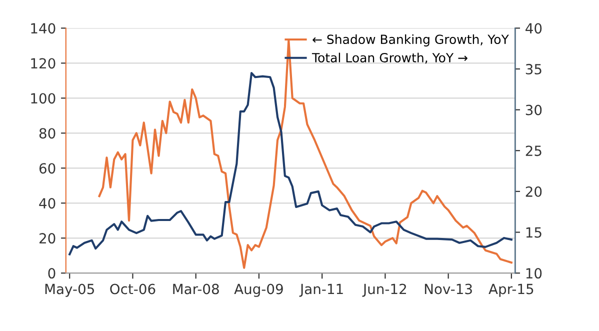 This screenshot has height=331, width=599. Describe the element at coordinates (534, 191) in the screenshot. I see `y2-tick-label: 20` at that location.